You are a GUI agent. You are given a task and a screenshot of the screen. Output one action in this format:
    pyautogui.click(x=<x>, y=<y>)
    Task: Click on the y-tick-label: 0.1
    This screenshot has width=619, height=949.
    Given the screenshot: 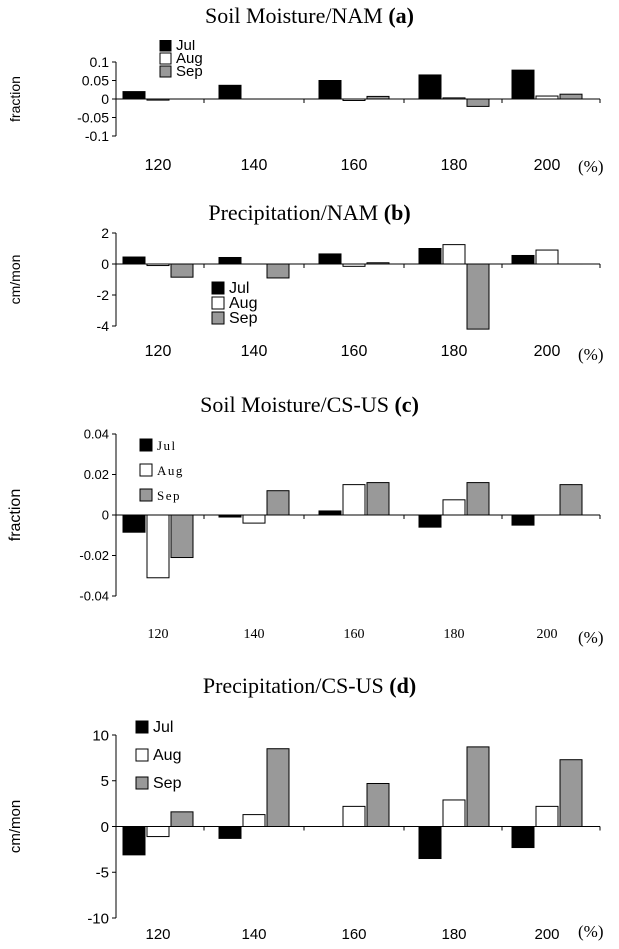 What is the action you would take?
    pyautogui.click(x=100, y=62)
    